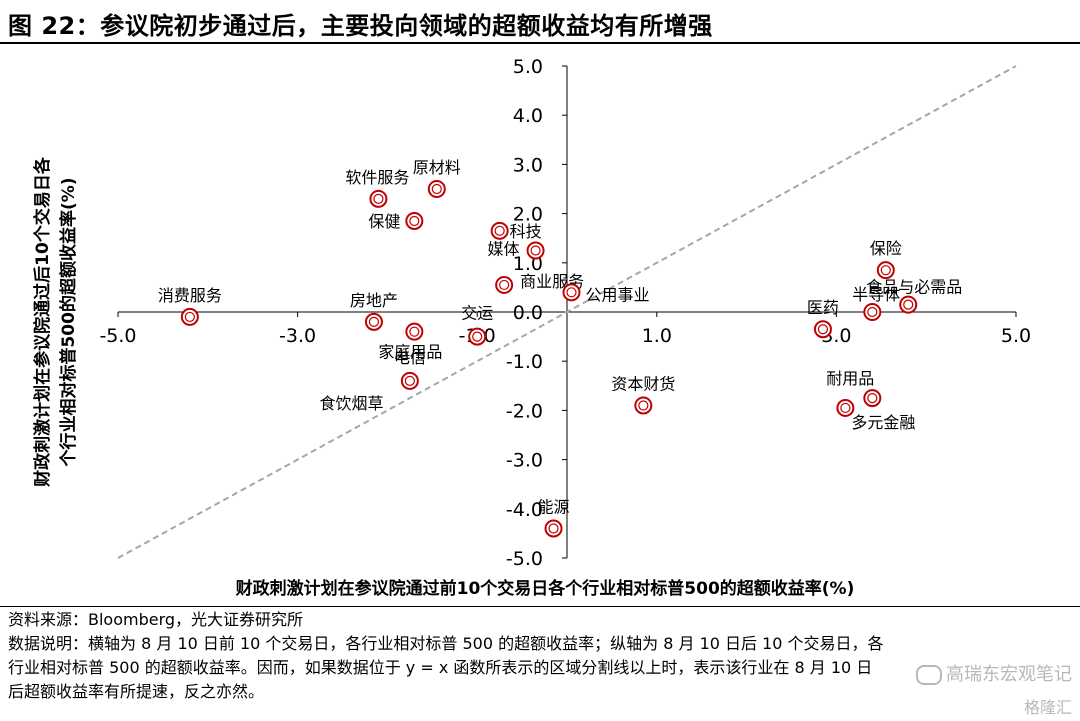 The image size is (1080, 721). What do you see at coordinates (554, 506) in the screenshot?
I see `data-point-label: 能源` at bounding box center [554, 506].